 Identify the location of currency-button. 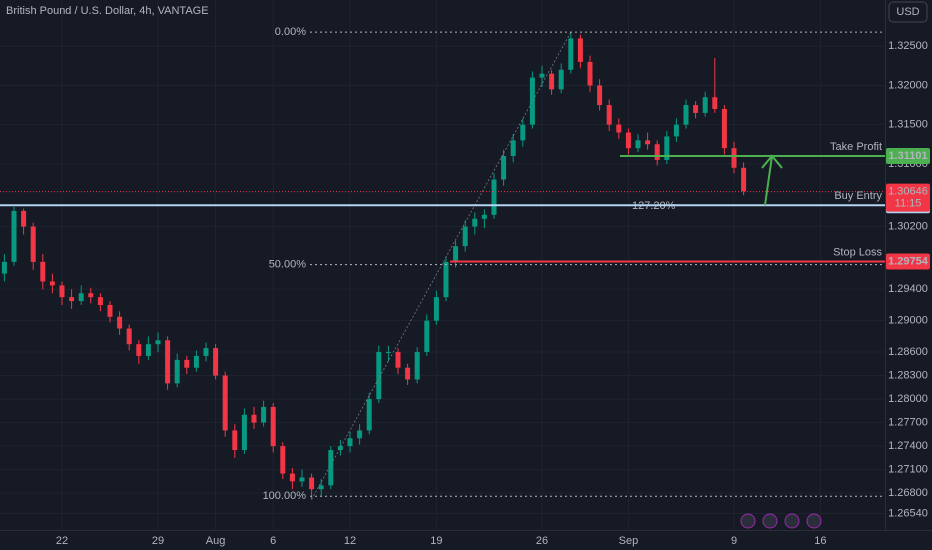
(908, 12).